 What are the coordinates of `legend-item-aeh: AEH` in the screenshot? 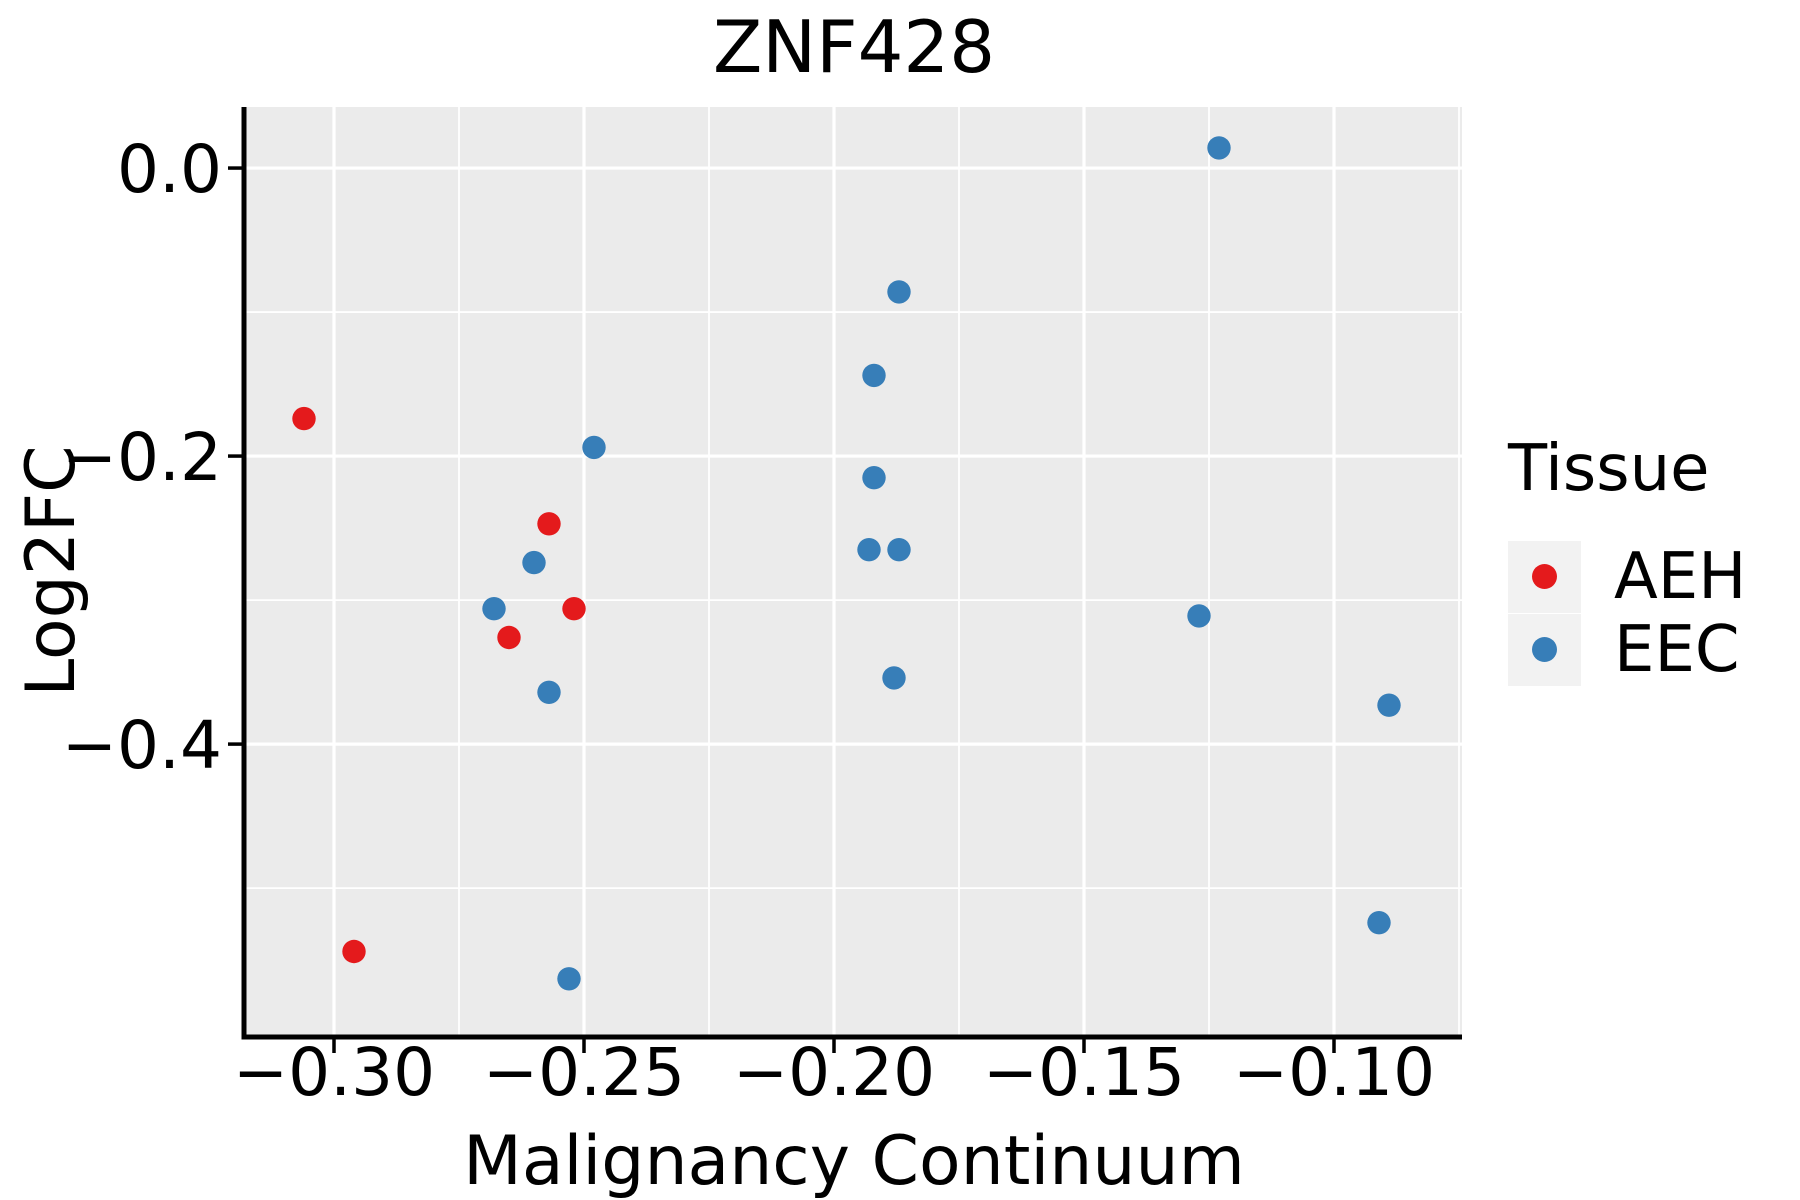 It's located at (1627, 576).